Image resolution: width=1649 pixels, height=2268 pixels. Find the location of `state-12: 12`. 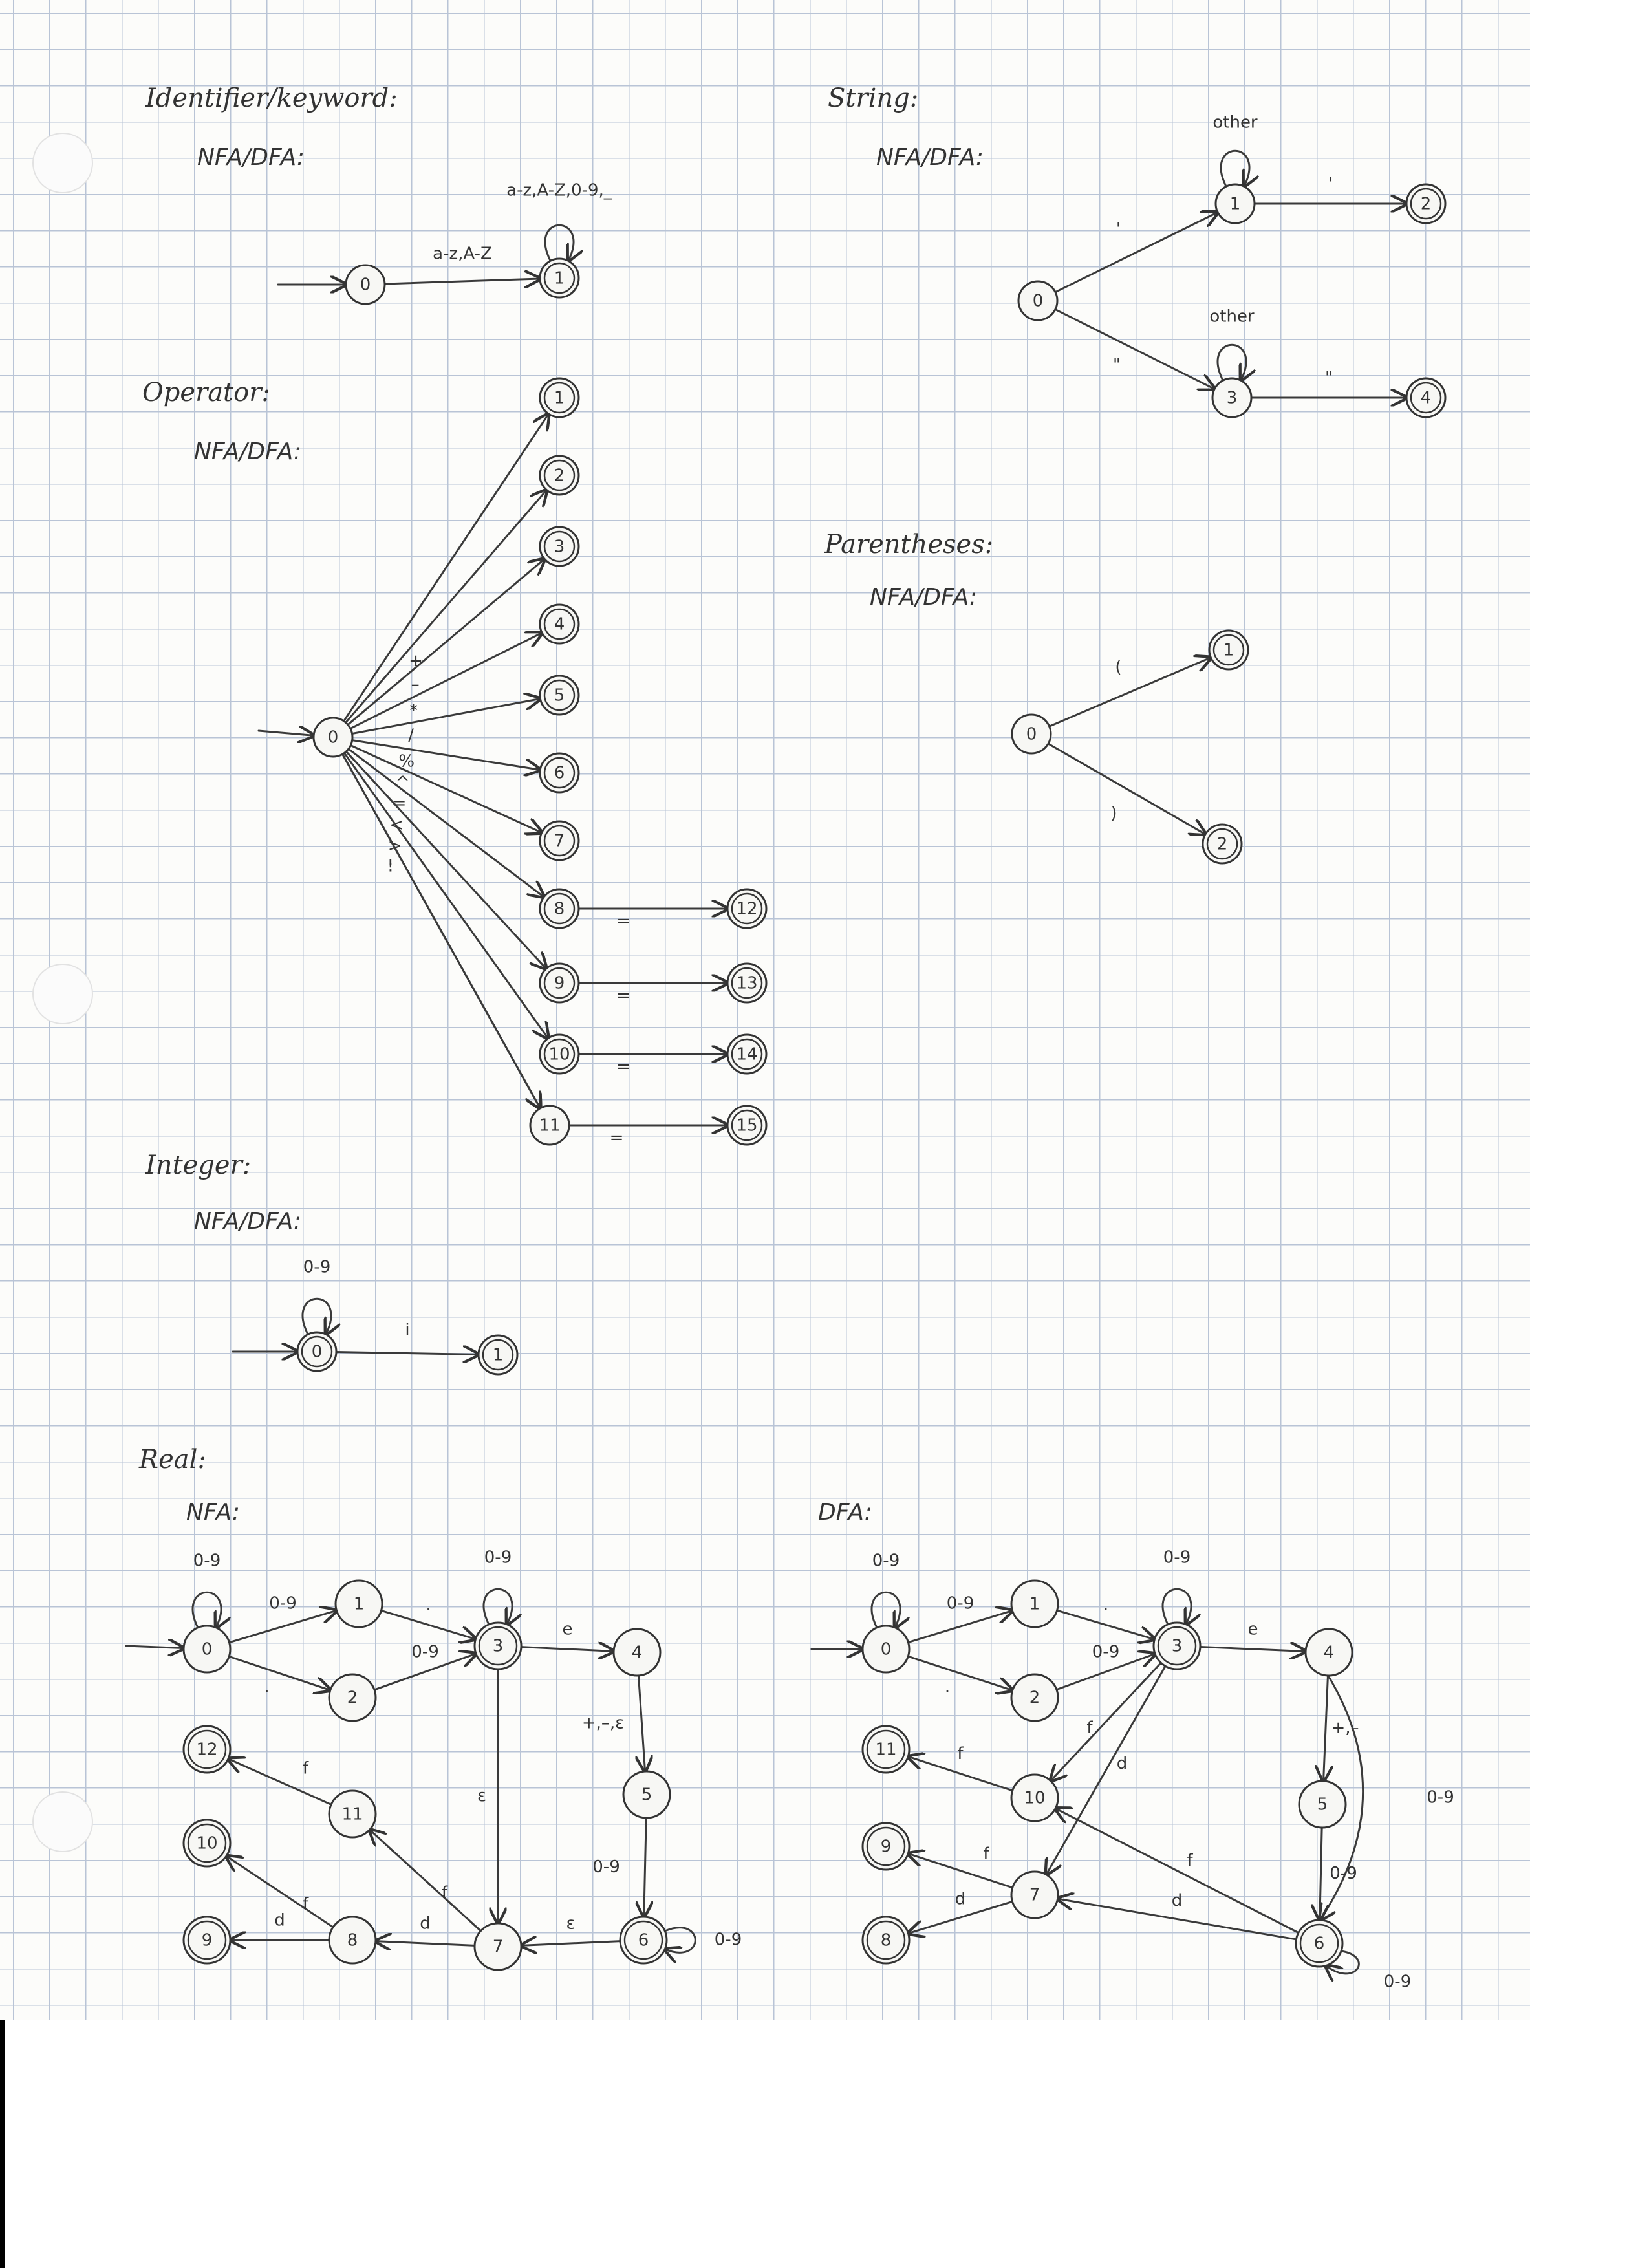

state-12: 12 is located at coordinates (207, 1749).